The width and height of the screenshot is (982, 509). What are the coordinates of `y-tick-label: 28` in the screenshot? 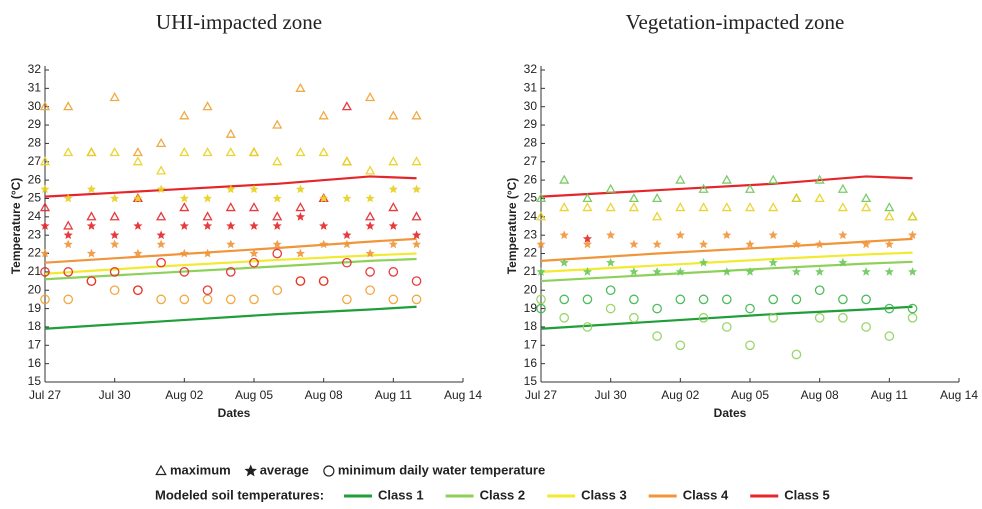 It's located at (35, 143).